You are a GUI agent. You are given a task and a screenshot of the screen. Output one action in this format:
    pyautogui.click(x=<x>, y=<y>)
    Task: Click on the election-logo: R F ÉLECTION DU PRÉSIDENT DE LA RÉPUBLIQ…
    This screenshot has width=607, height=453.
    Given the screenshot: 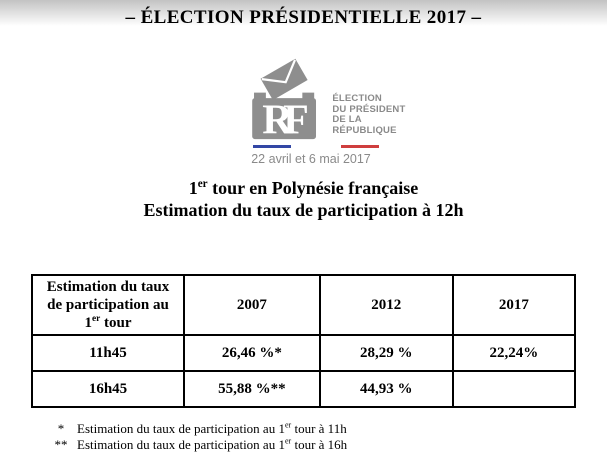 What is the action you would take?
    pyautogui.click(x=325, y=110)
    